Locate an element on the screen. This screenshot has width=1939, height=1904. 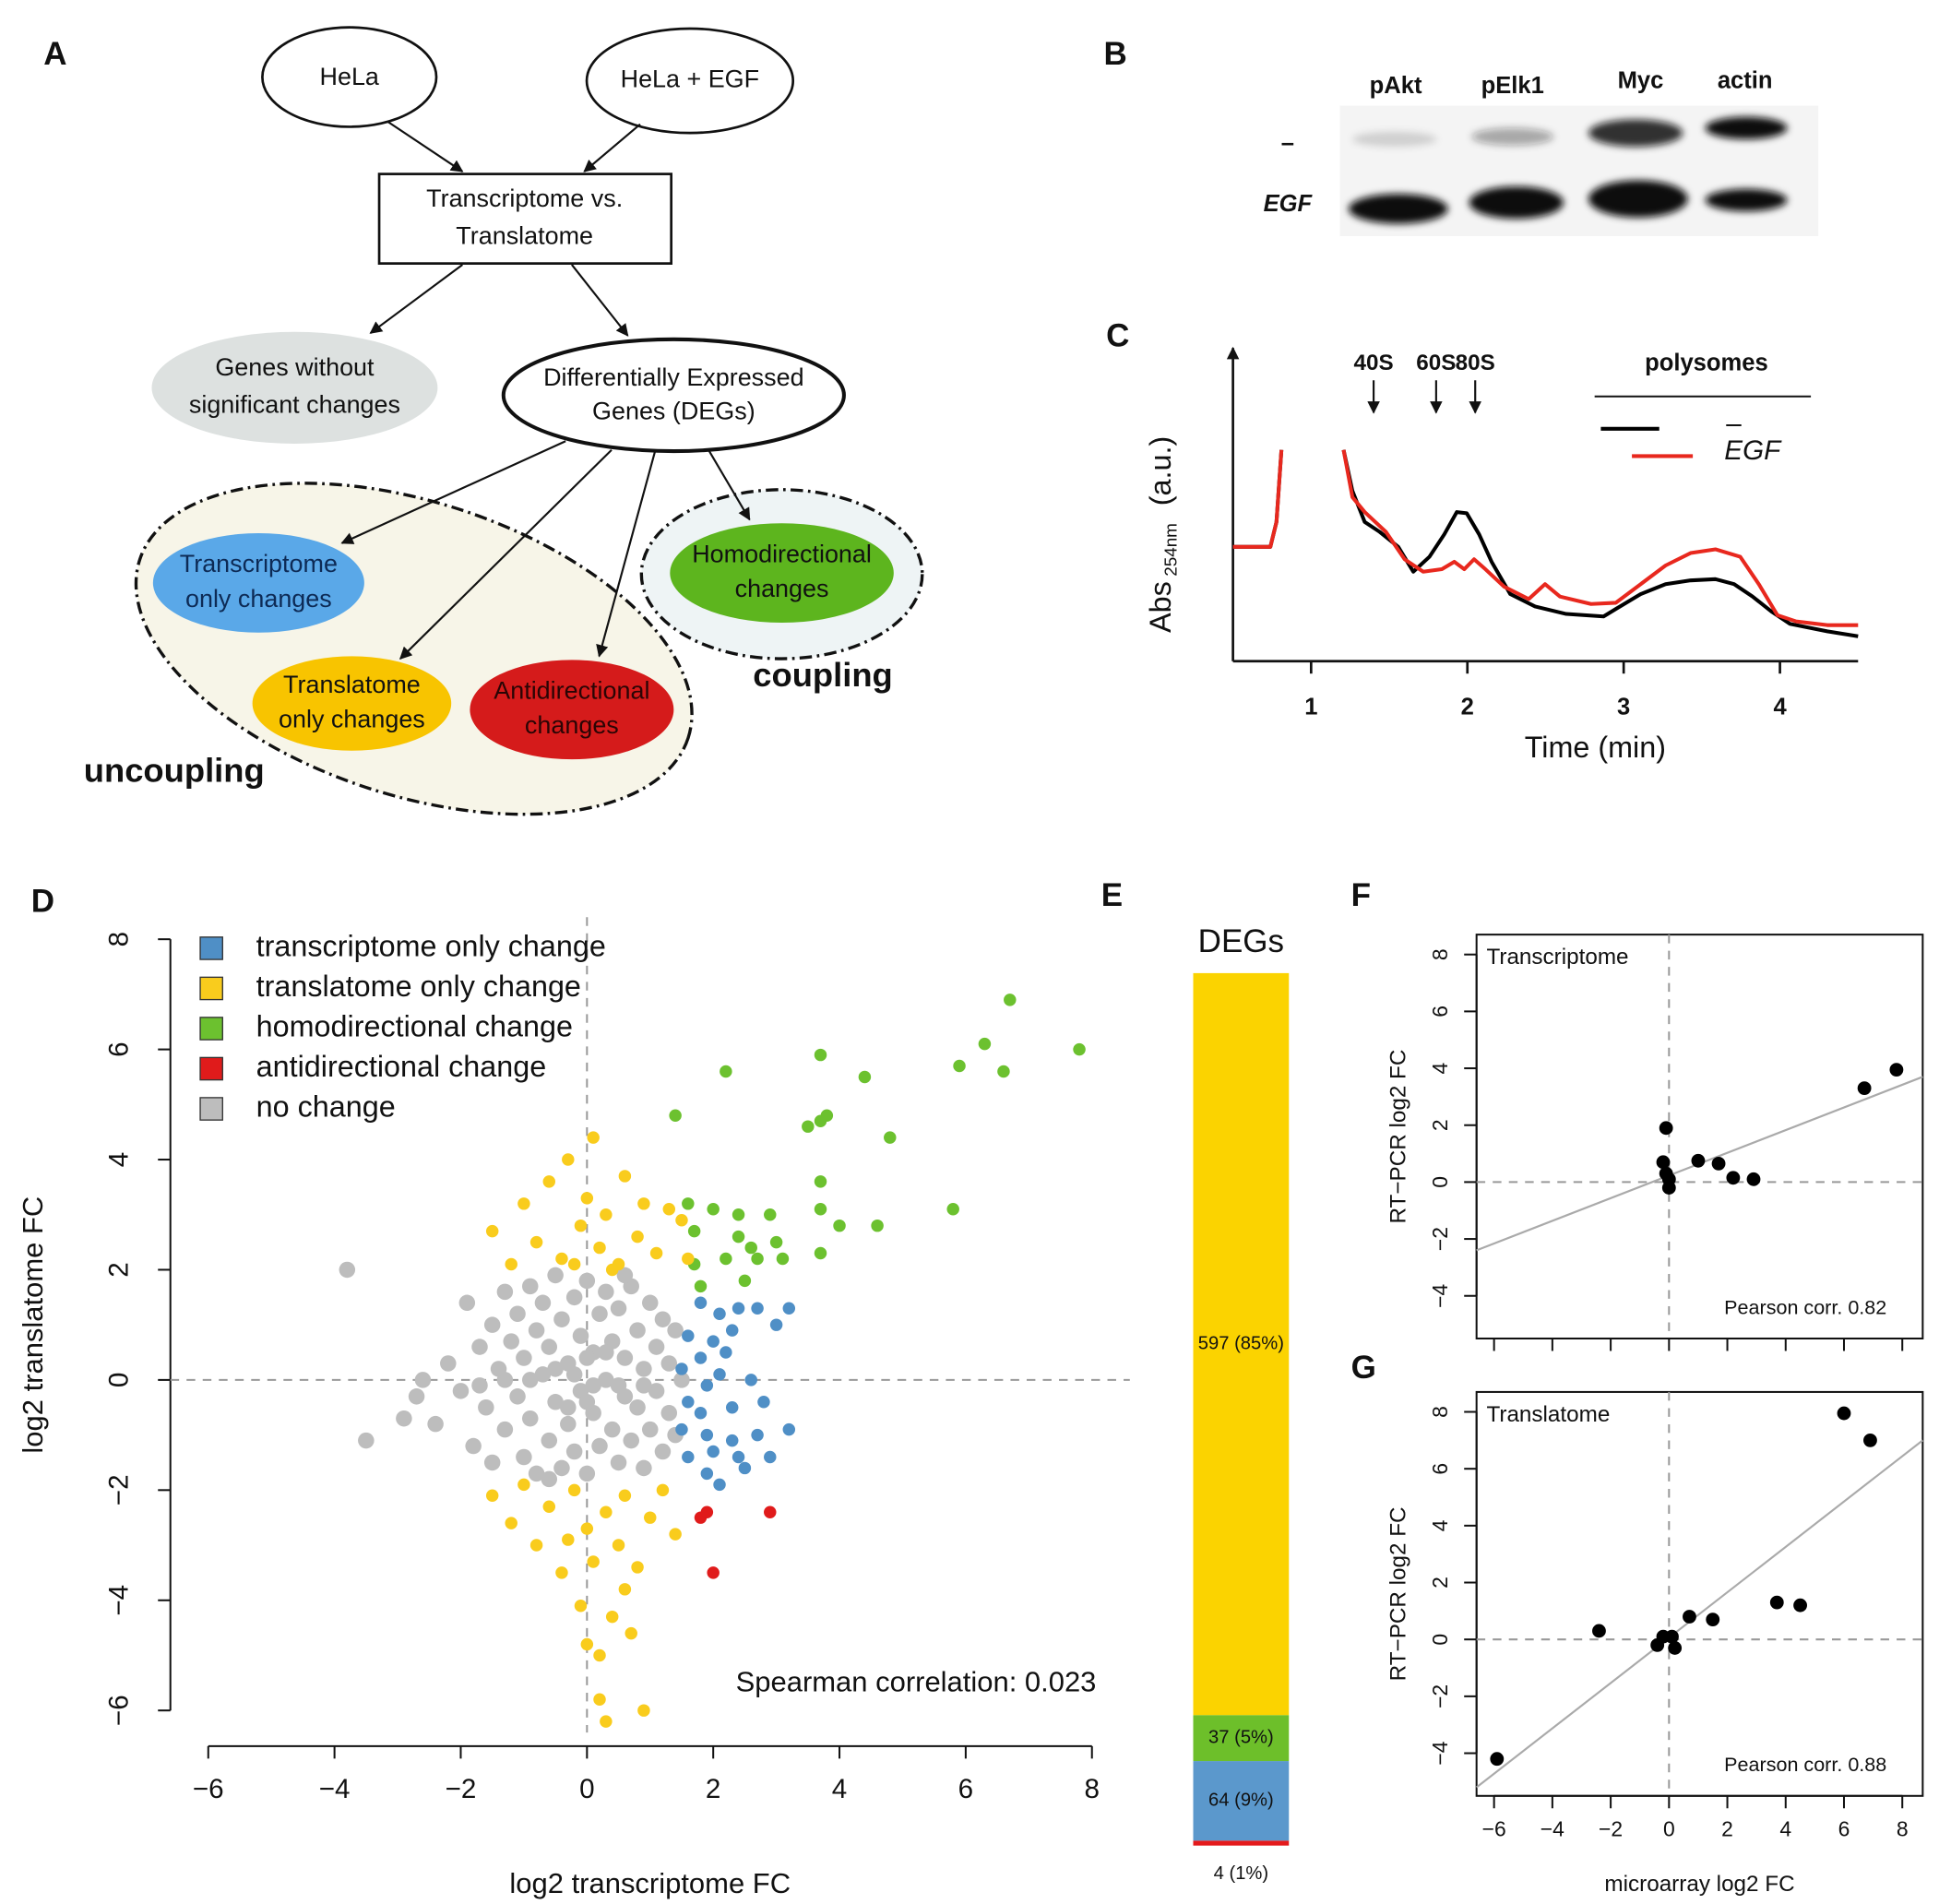
bands is located at coordinates (1568, 170).